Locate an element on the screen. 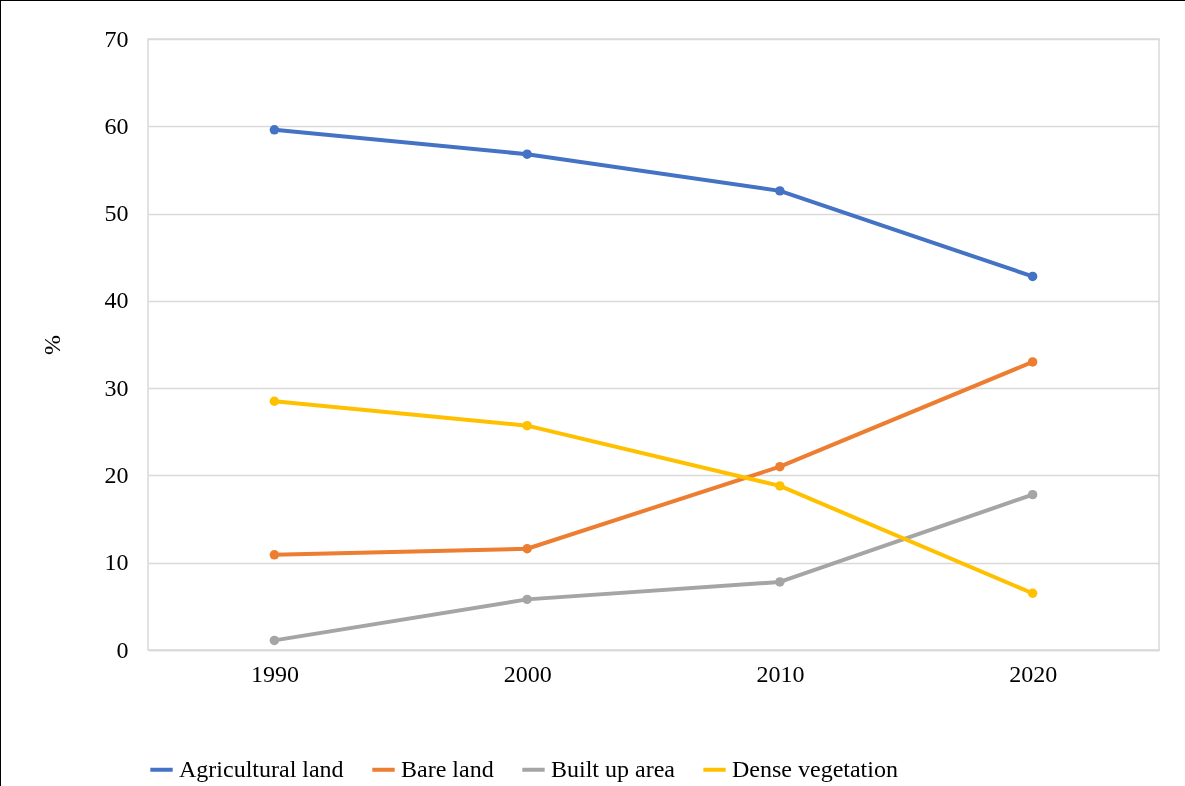 The height and width of the screenshot is (786, 1185). x-tick-label: 1990 is located at coordinates (274, 673).